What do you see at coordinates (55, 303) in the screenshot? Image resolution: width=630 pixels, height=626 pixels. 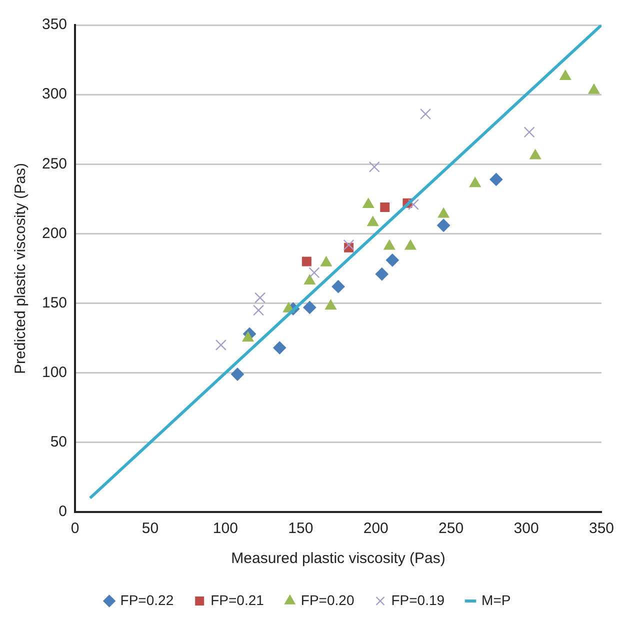 I see `y-tick-label: 150` at bounding box center [55, 303].